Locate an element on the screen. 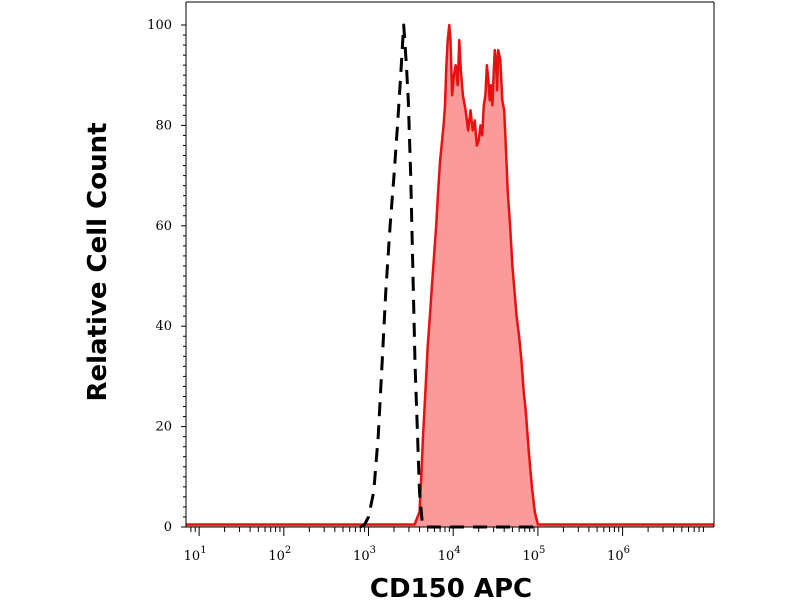 The height and width of the screenshot is (600, 800). x-tick-label-5: 10⁶ is located at coordinates (618, 554).